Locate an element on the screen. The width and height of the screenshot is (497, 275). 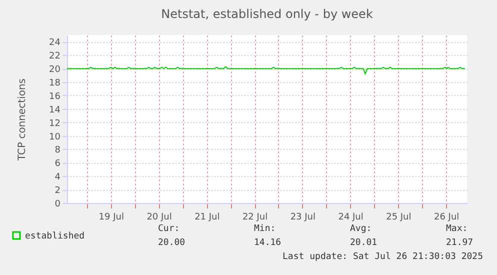
text: 20.00 is located at coordinates (172, 243).